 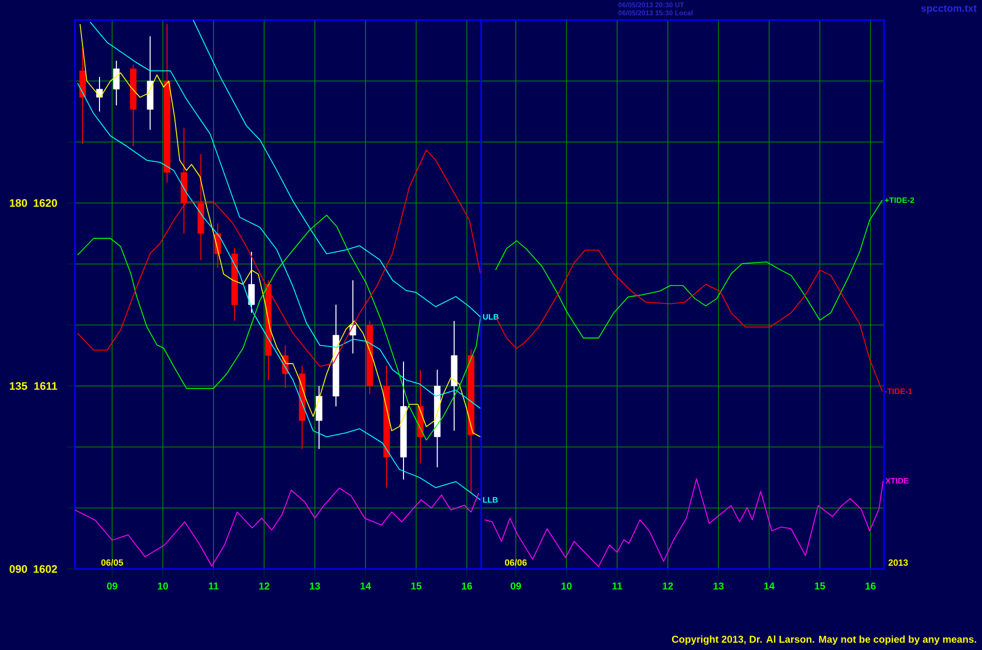 I want to click on annotation: 06/05, so click(x=112, y=562).